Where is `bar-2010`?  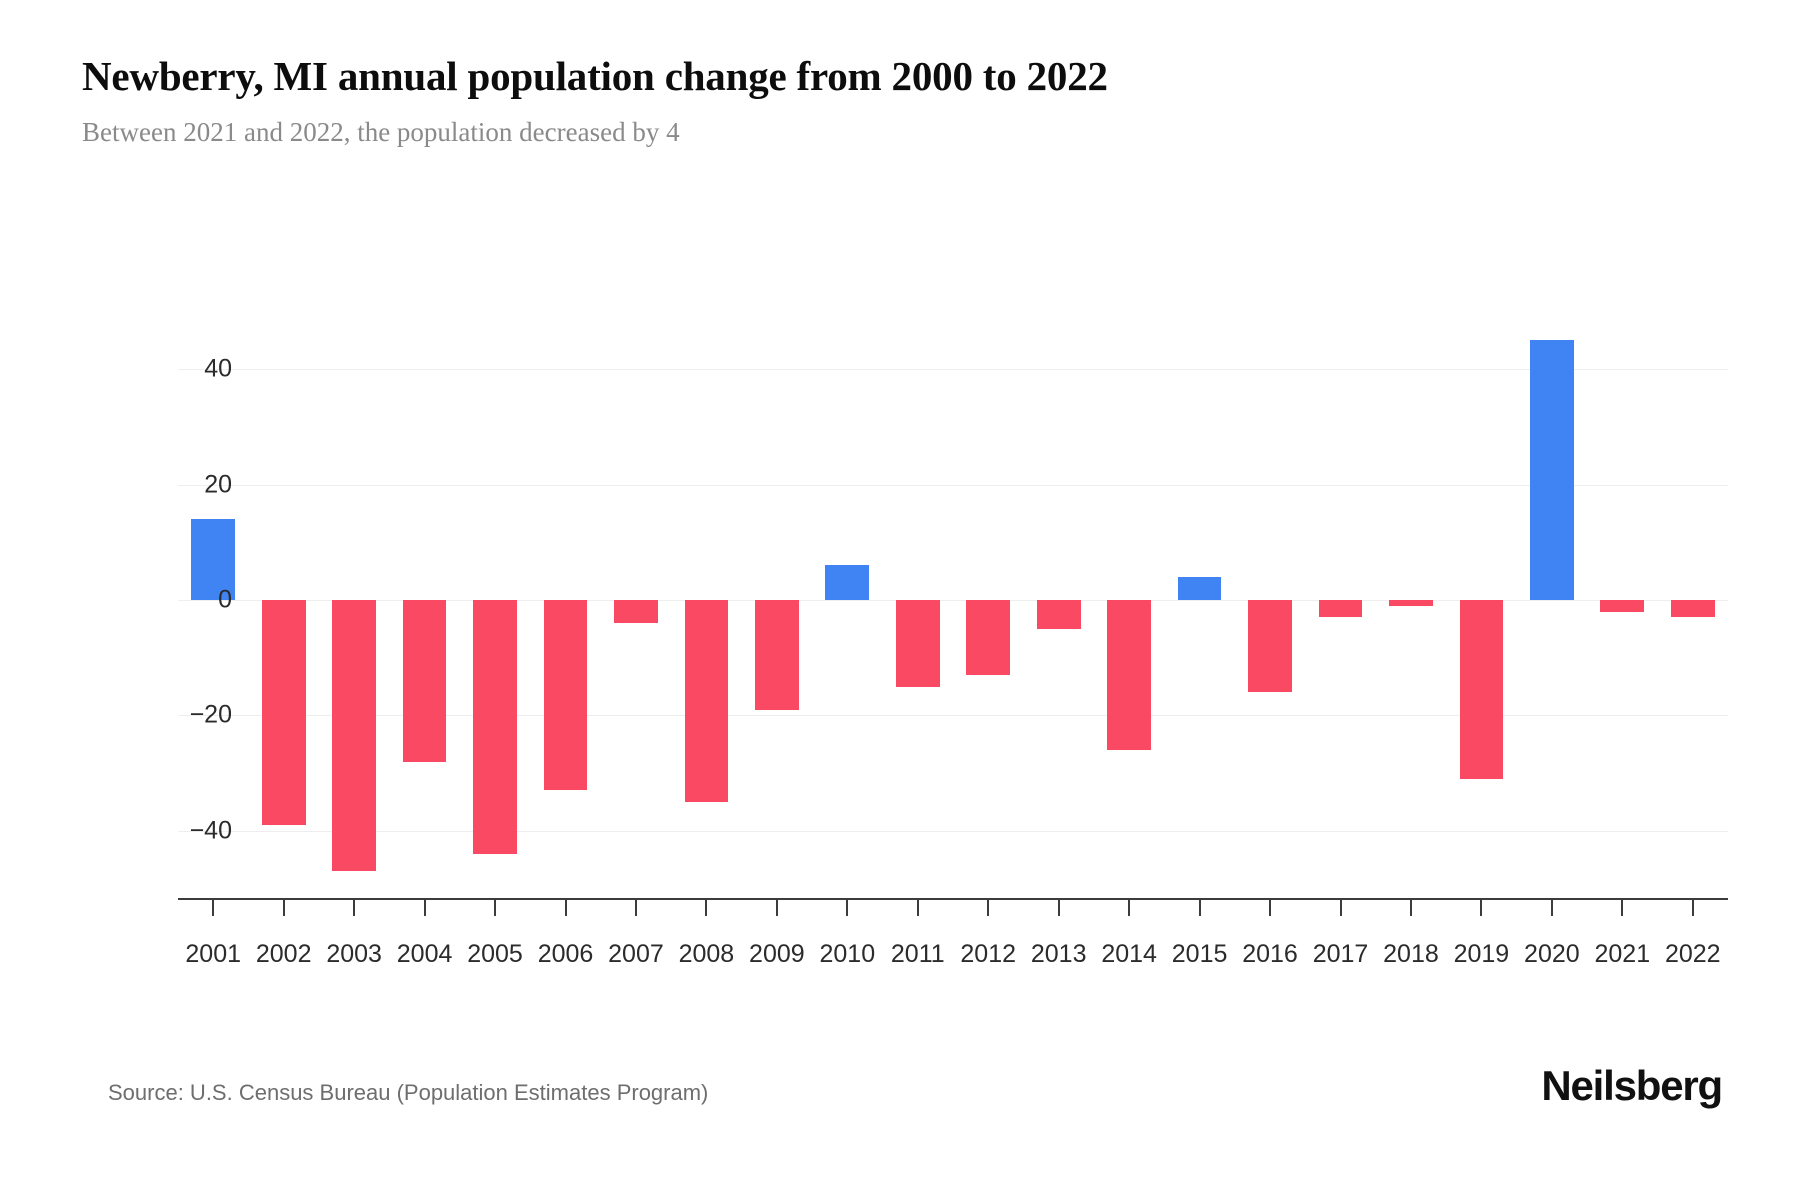 bar-2010 is located at coordinates (847, 582).